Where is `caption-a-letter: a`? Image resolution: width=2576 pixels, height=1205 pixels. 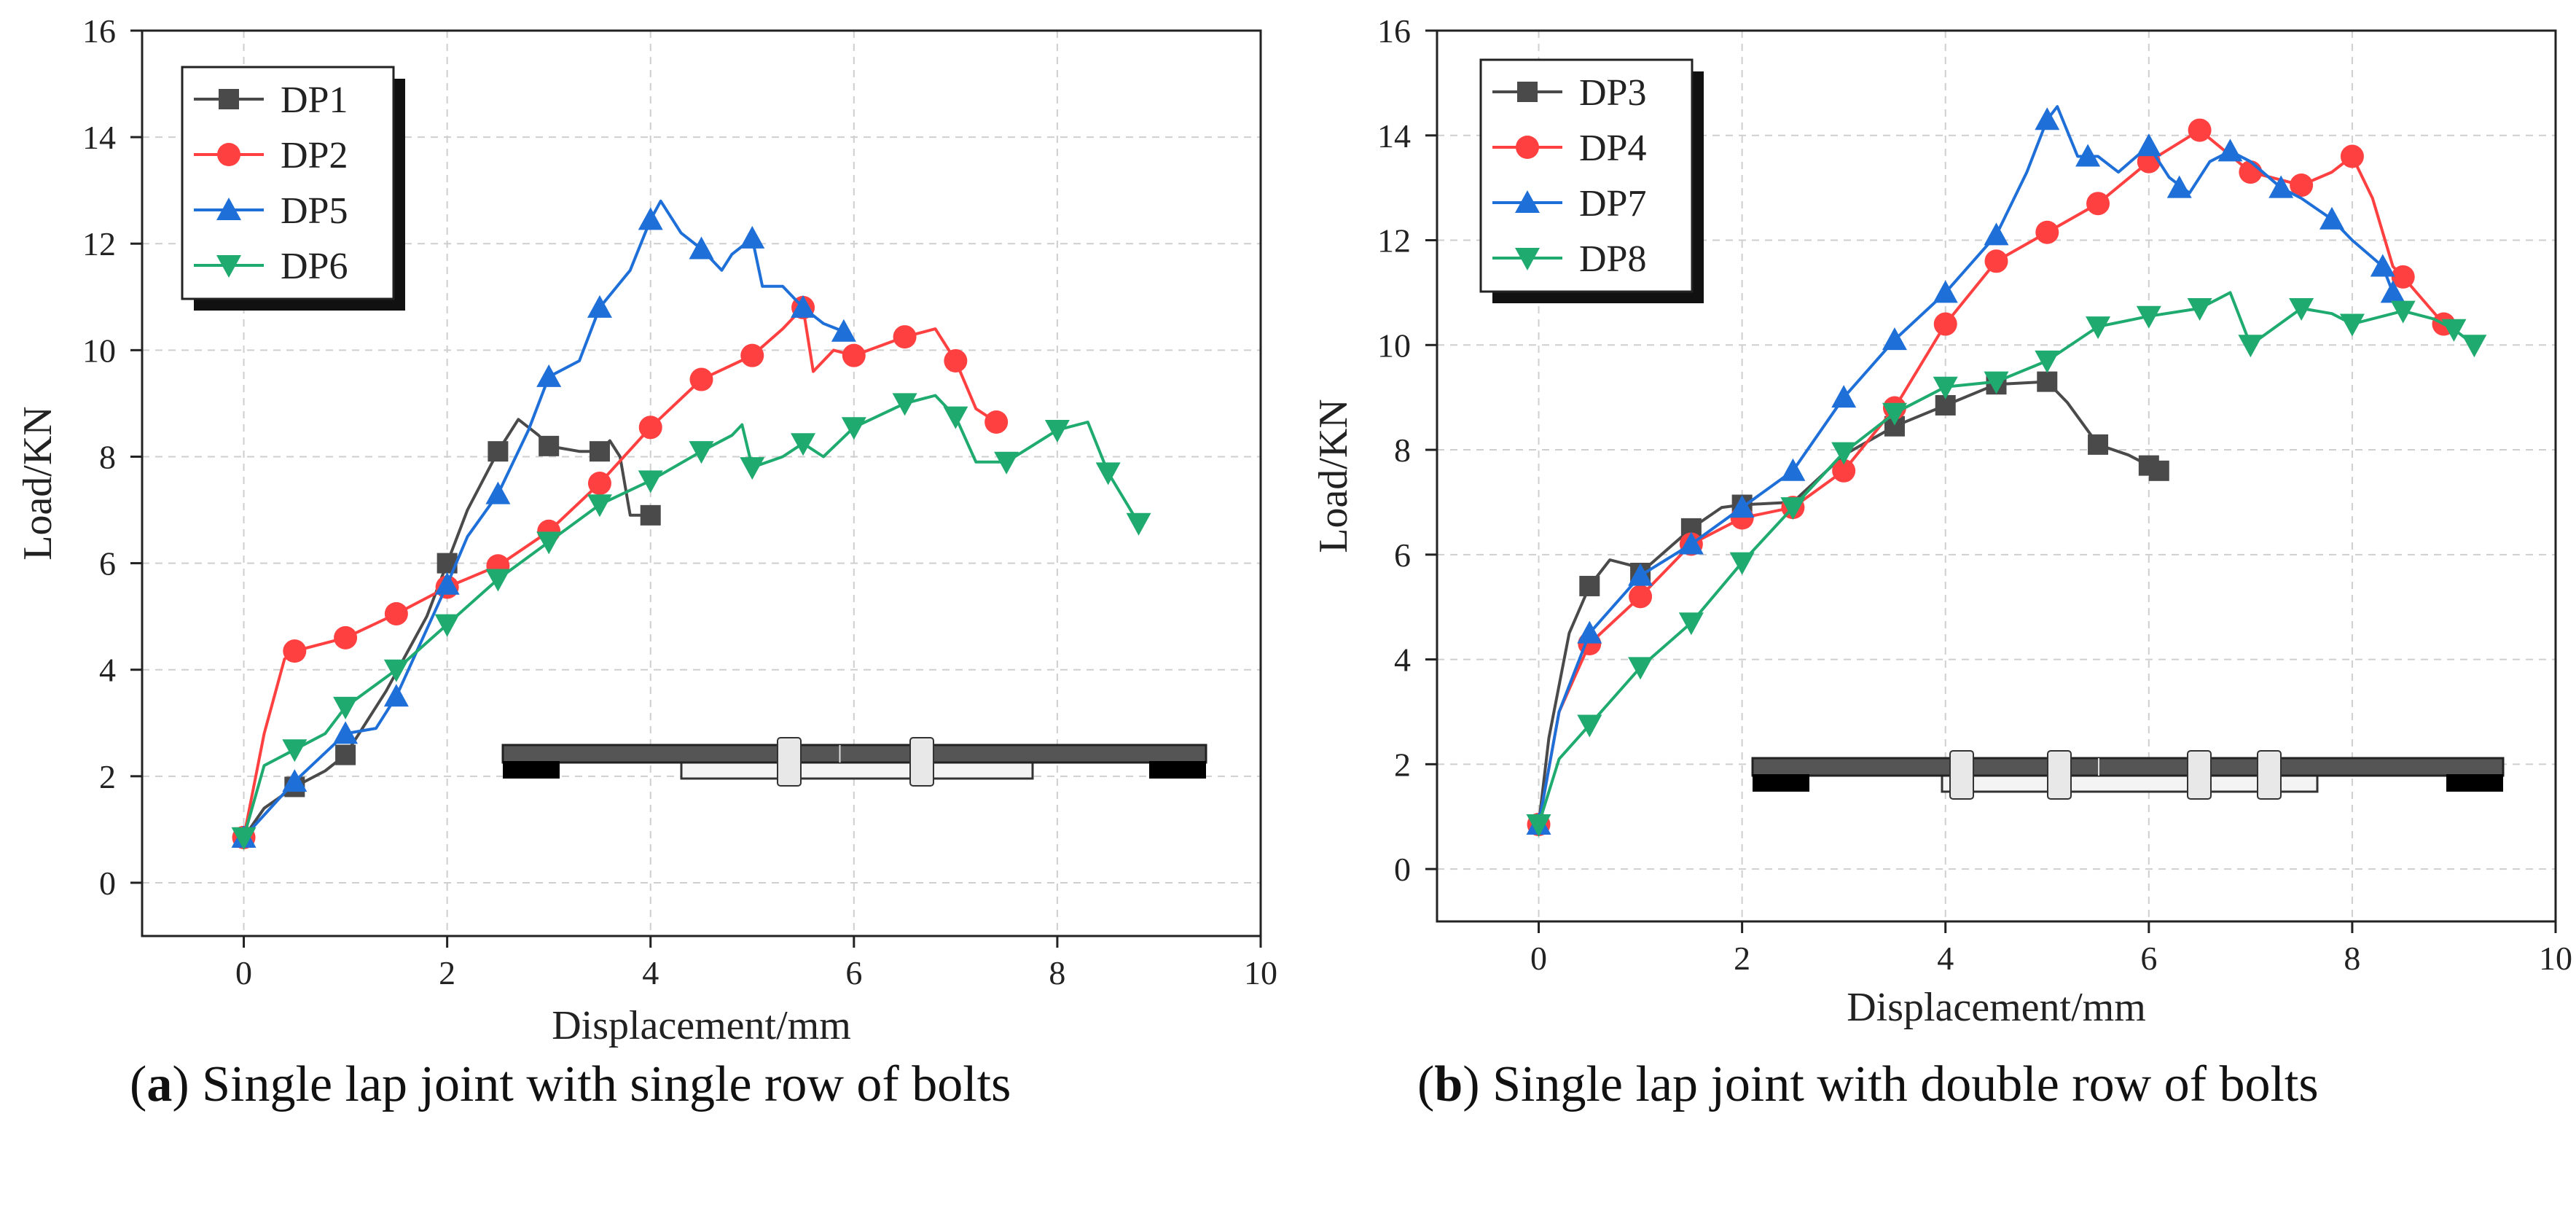 caption-a-letter: a is located at coordinates (159, 1084).